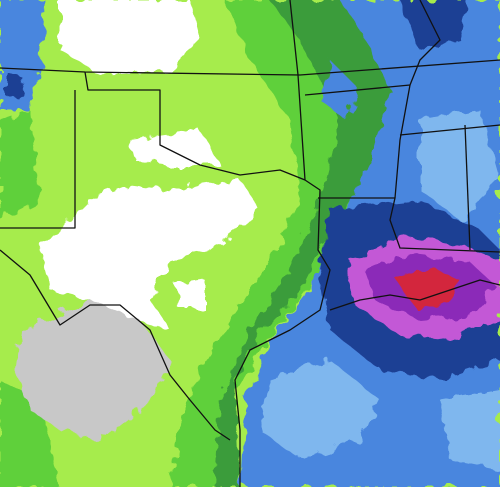  I want to click on no-data-gray, so click(92, 370).